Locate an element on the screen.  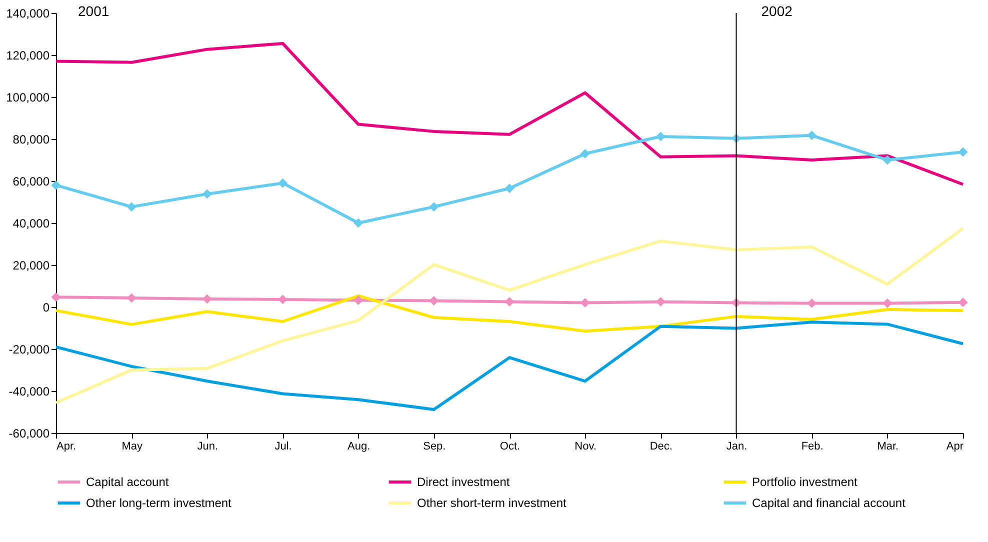
y-tick-label: 60,000 is located at coordinates (31, 181).